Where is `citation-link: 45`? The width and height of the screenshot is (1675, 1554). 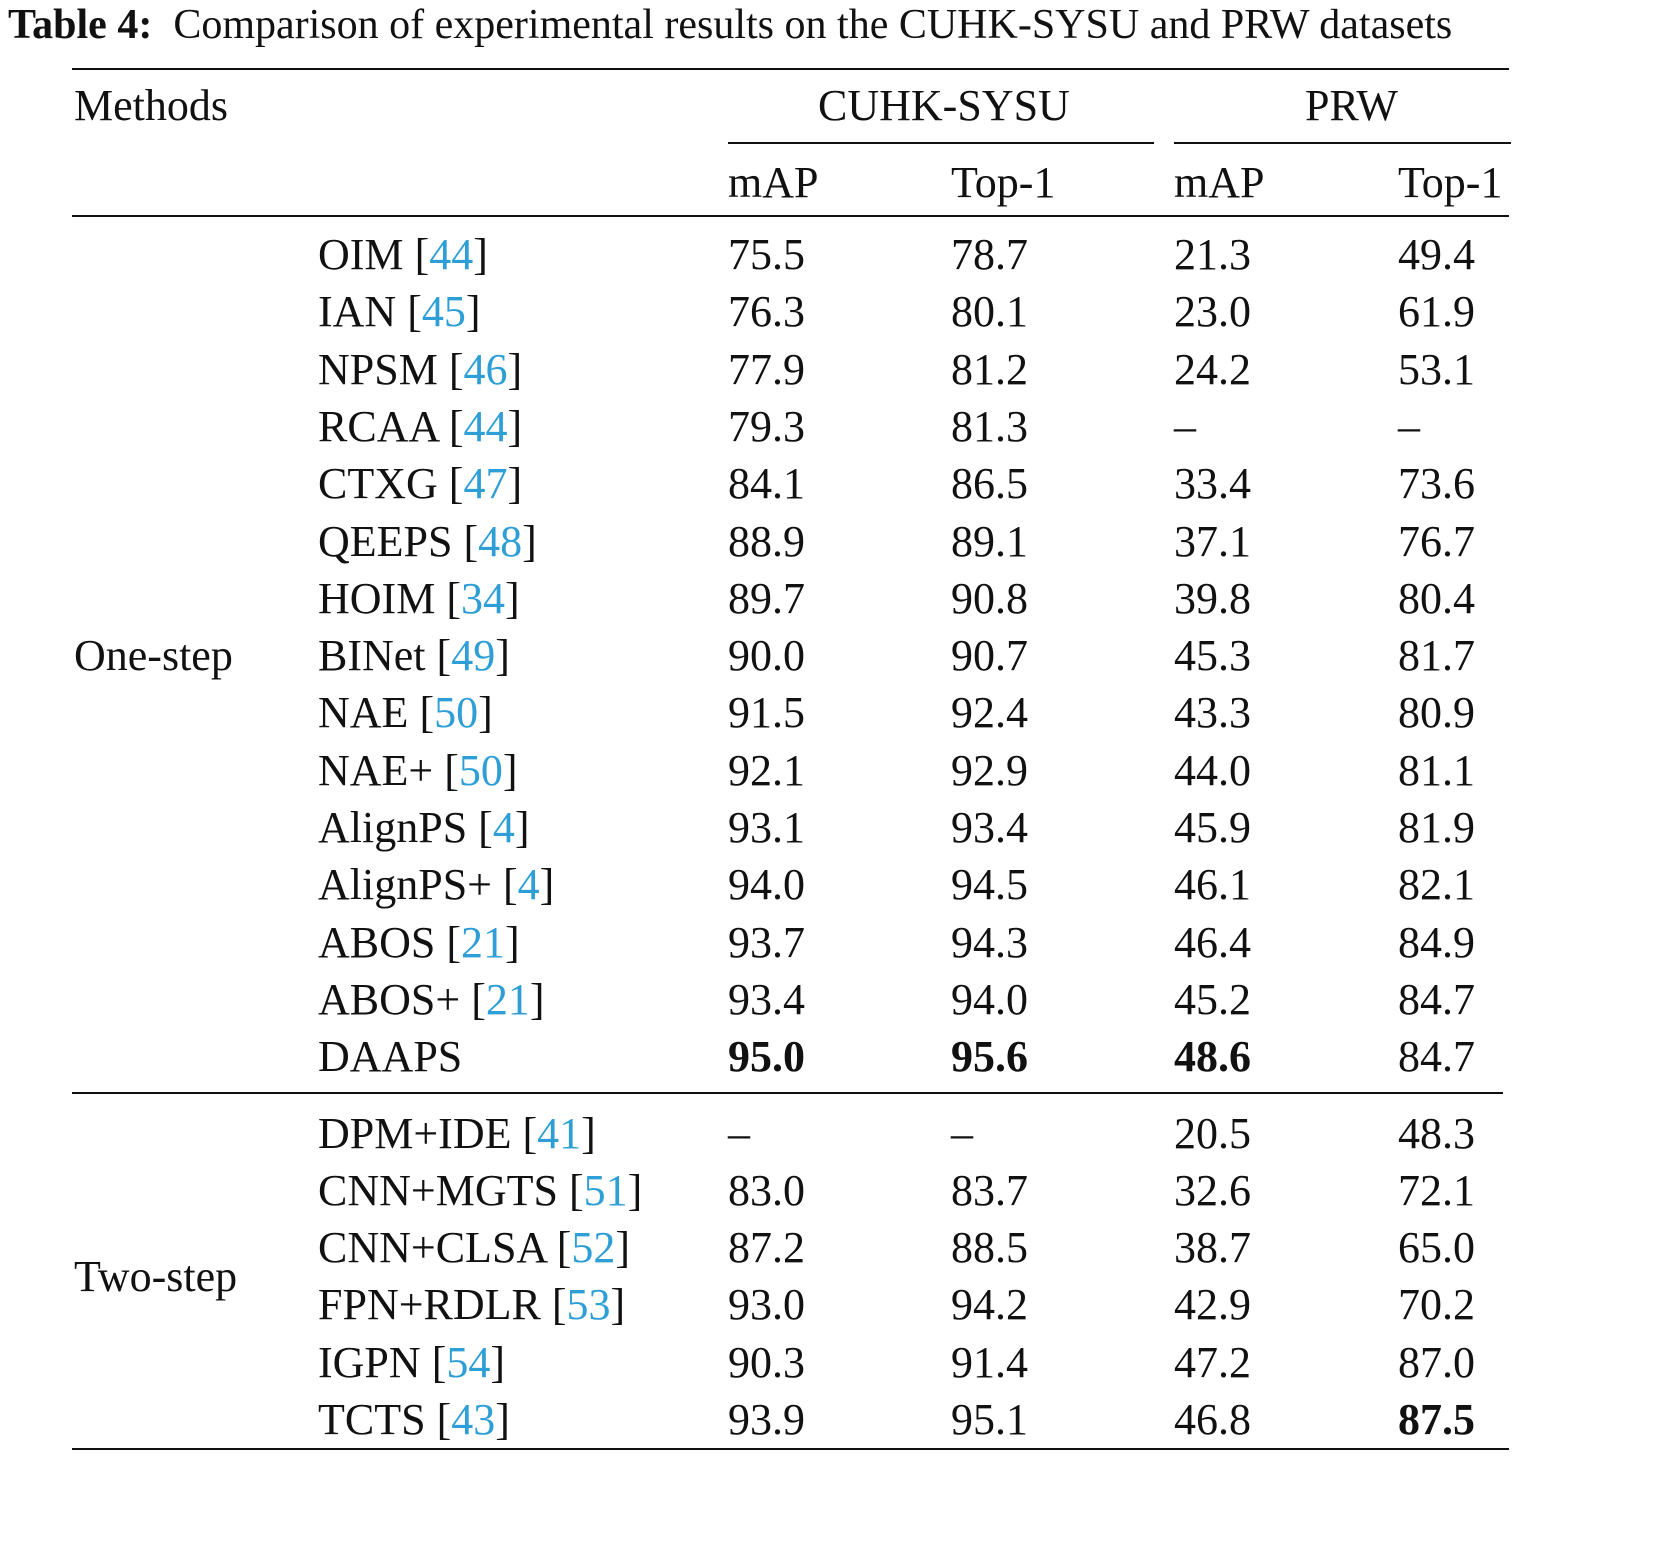
citation-link: 45 is located at coordinates (443, 311).